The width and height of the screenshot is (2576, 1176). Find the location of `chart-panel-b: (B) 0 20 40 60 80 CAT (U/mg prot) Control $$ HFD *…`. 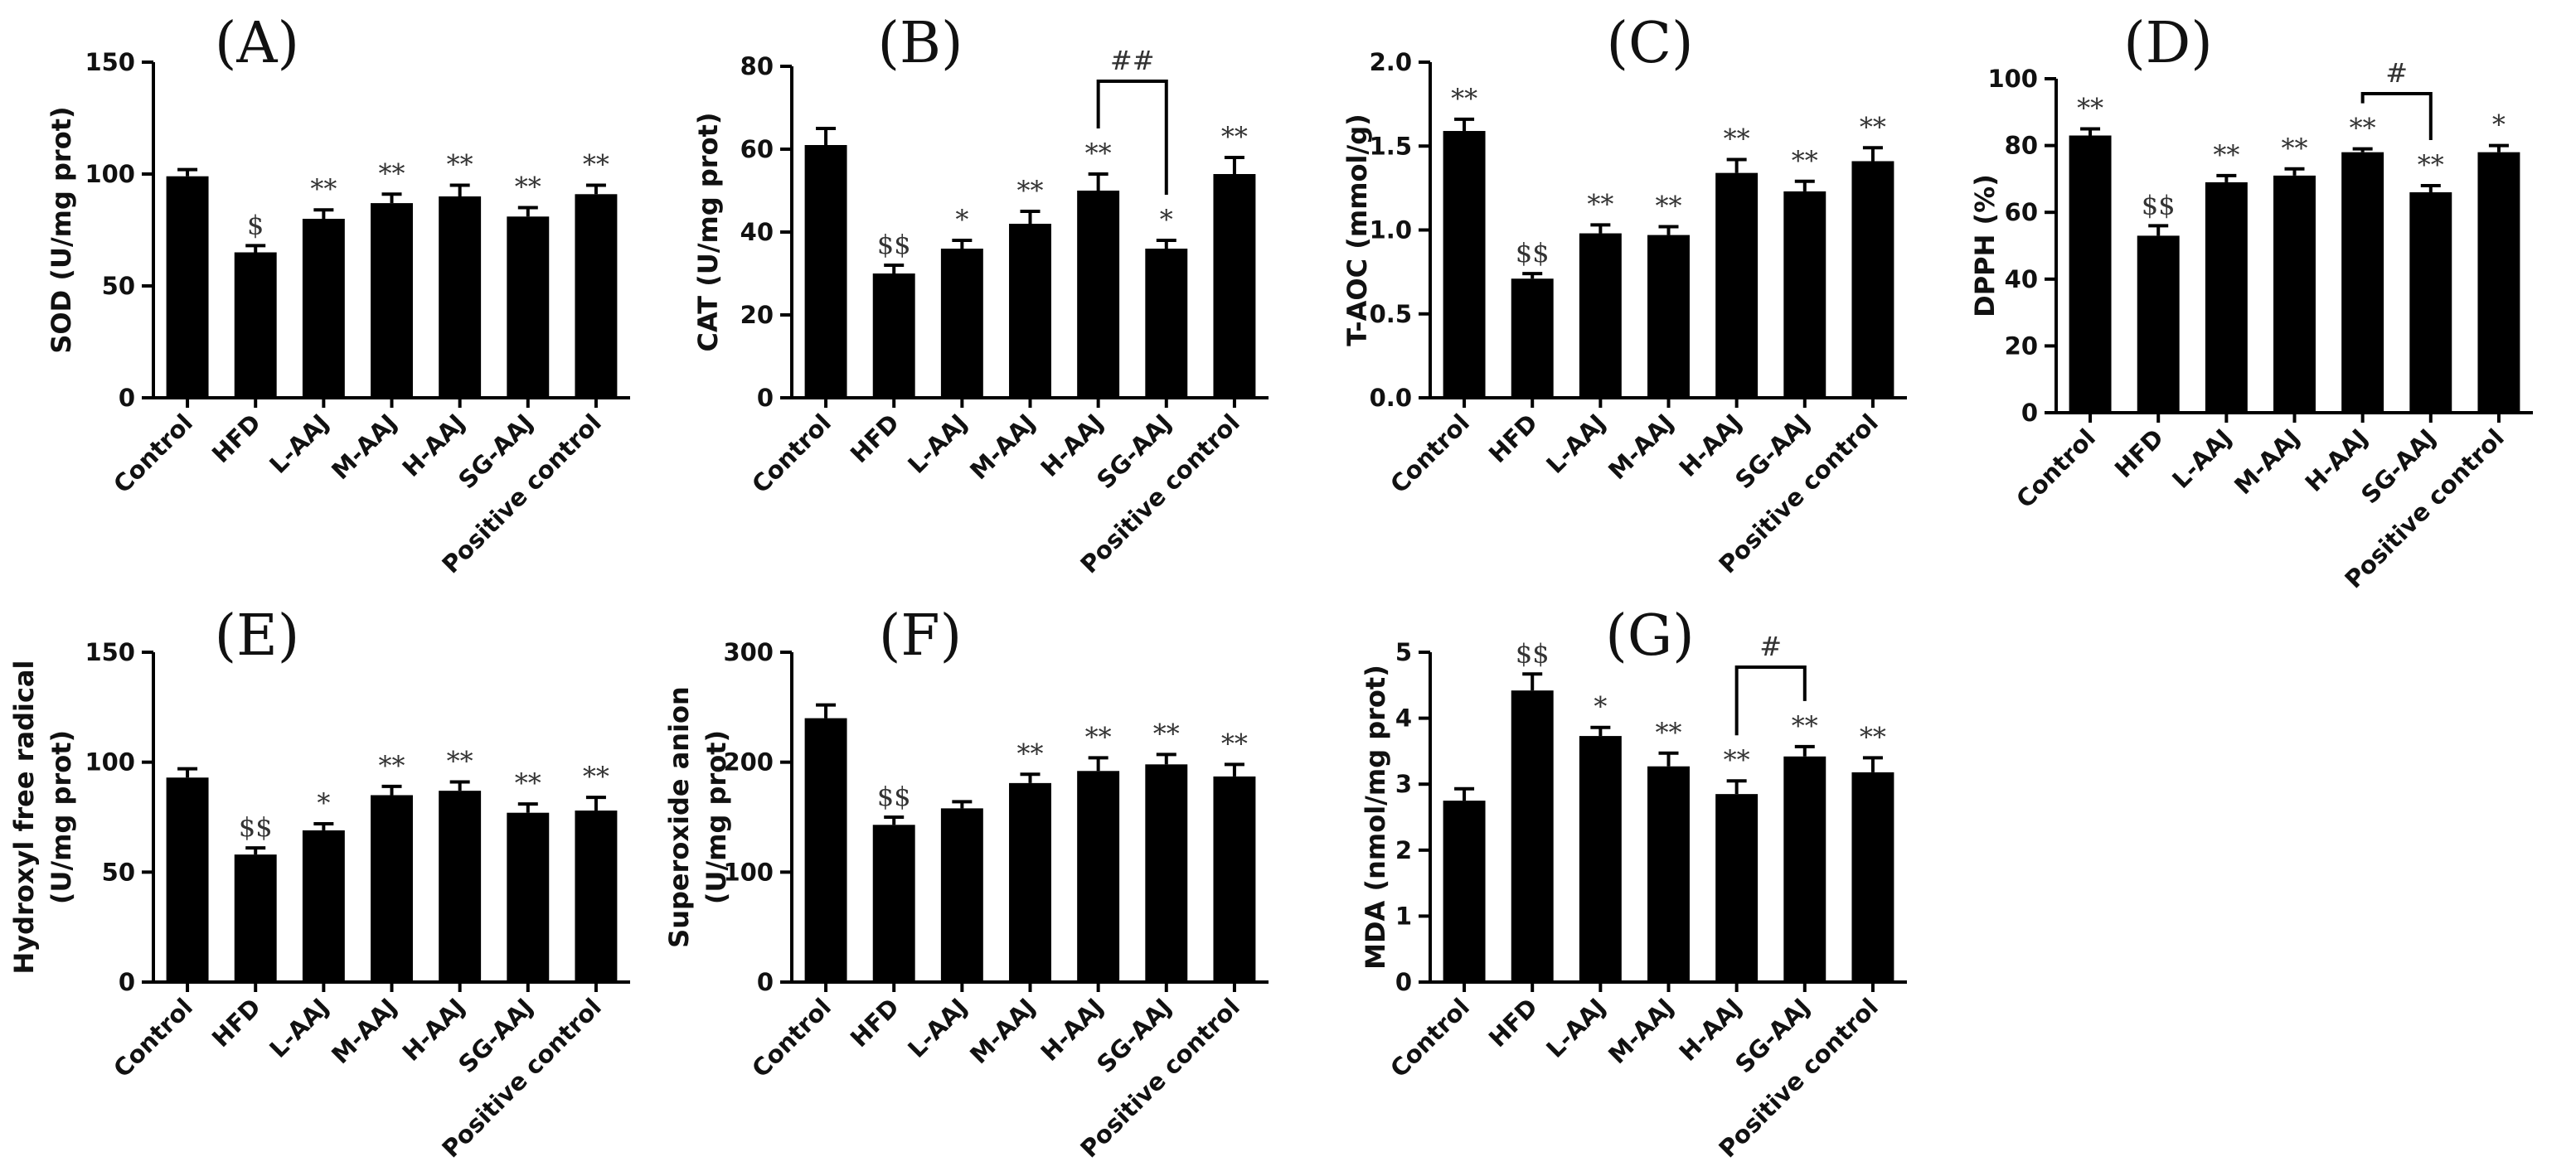

chart-panel-b: (B) 0 20 40 60 80 CAT (U/mg prot) Control $$ HFD *… is located at coordinates (980, 294).